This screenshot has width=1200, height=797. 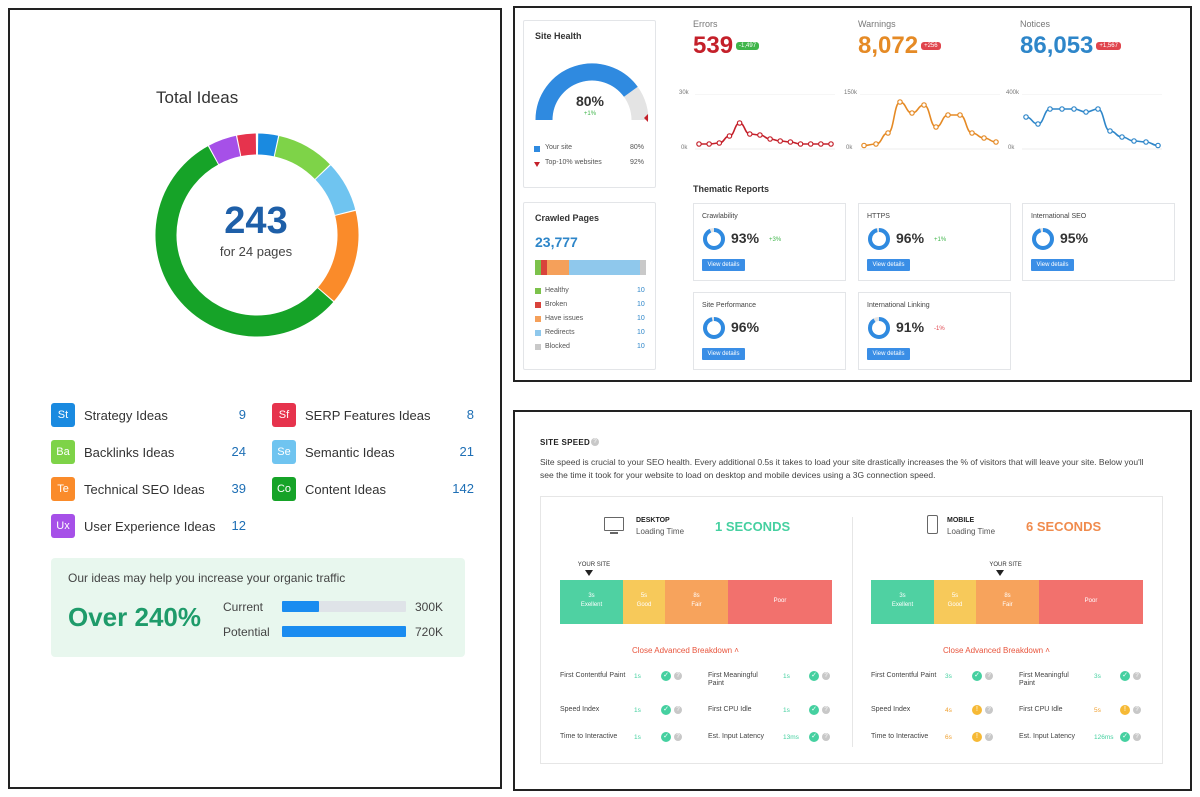 What do you see at coordinates (373, 452) in the screenshot?
I see `idea-semantic-ideas: Se Semantic Ideas 21` at bounding box center [373, 452].